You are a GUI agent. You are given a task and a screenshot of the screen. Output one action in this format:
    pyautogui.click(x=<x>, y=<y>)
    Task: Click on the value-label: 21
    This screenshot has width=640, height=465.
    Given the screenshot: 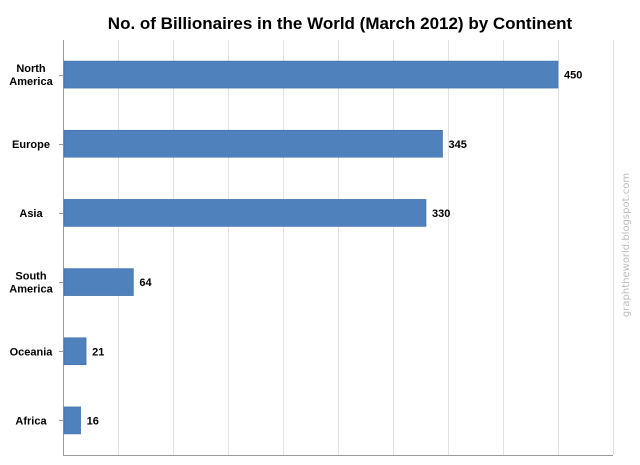 What is the action you would take?
    pyautogui.click(x=98, y=352)
    